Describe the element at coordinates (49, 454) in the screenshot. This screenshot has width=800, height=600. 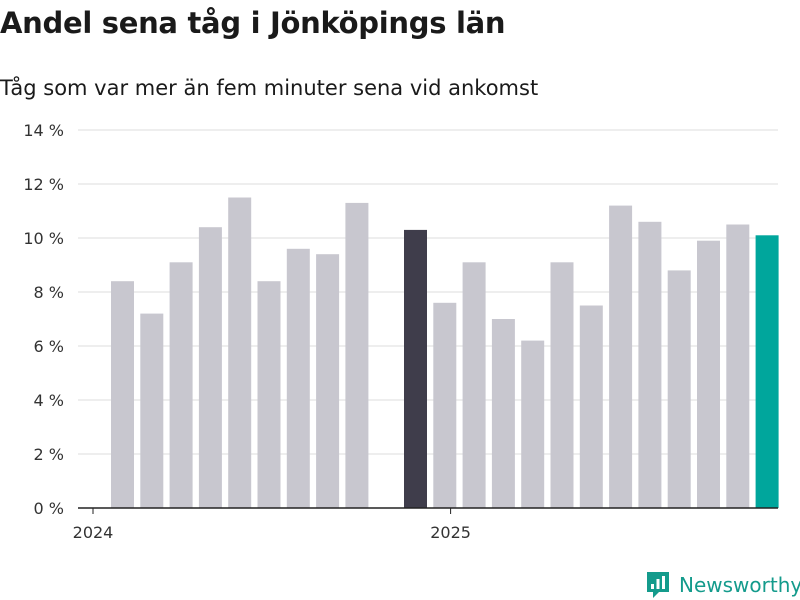
I see `y-tick-label: 2 %` at that location.